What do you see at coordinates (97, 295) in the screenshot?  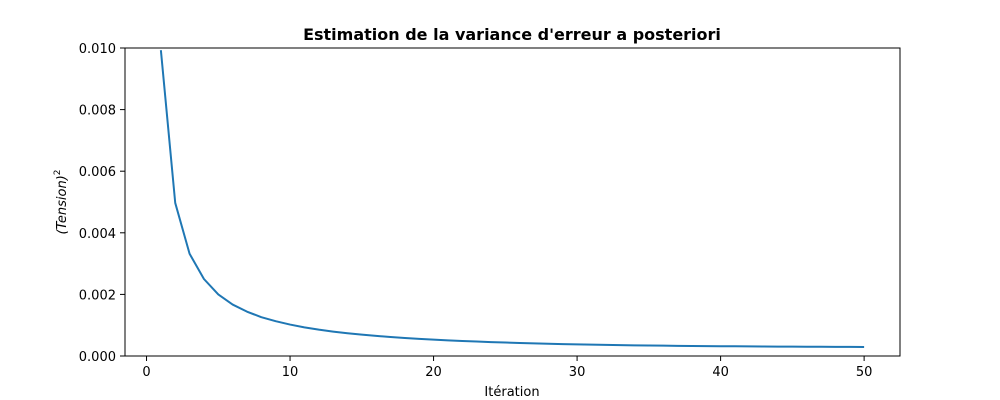 I see `y-tick-label: 0.002` at bounding box center [97, 295].